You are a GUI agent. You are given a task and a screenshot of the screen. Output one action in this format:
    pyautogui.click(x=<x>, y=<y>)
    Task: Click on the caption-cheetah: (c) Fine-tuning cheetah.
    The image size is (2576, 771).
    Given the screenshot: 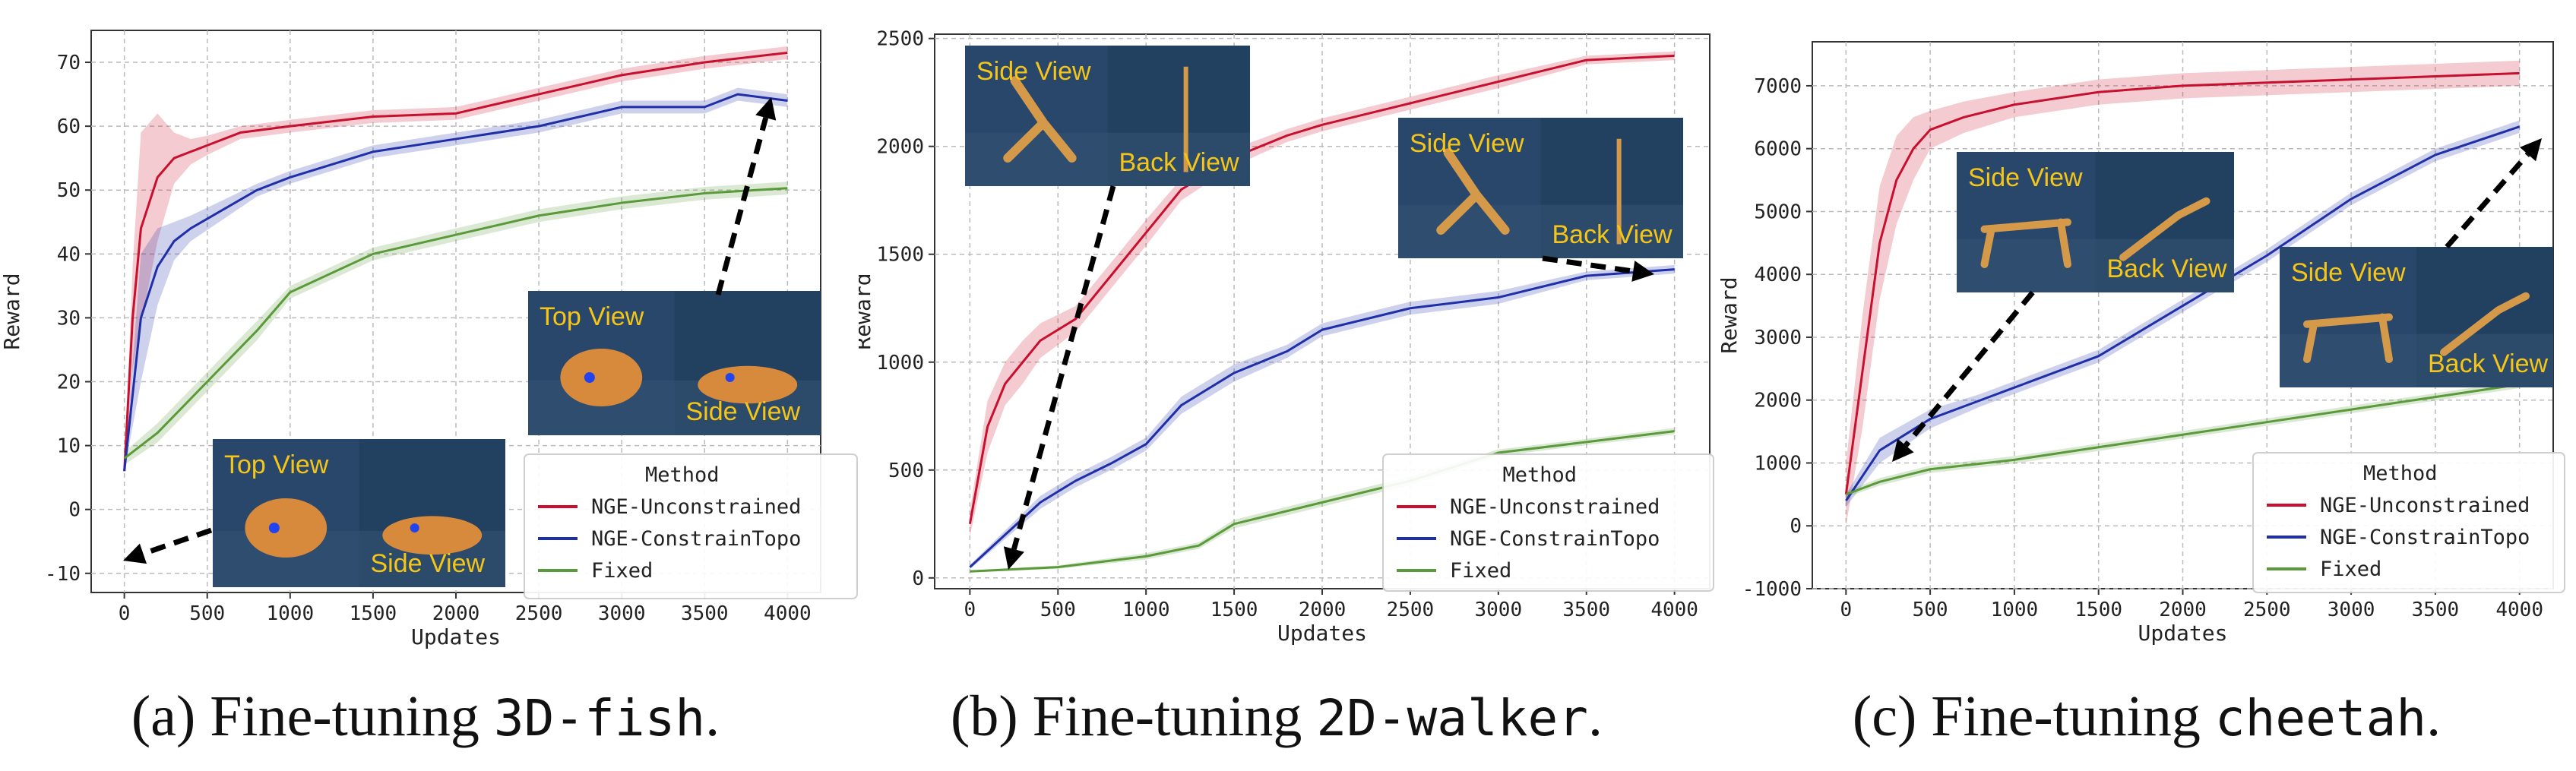 What is the action you would take?
    pyautogui.click(x=2147, y=717)
    